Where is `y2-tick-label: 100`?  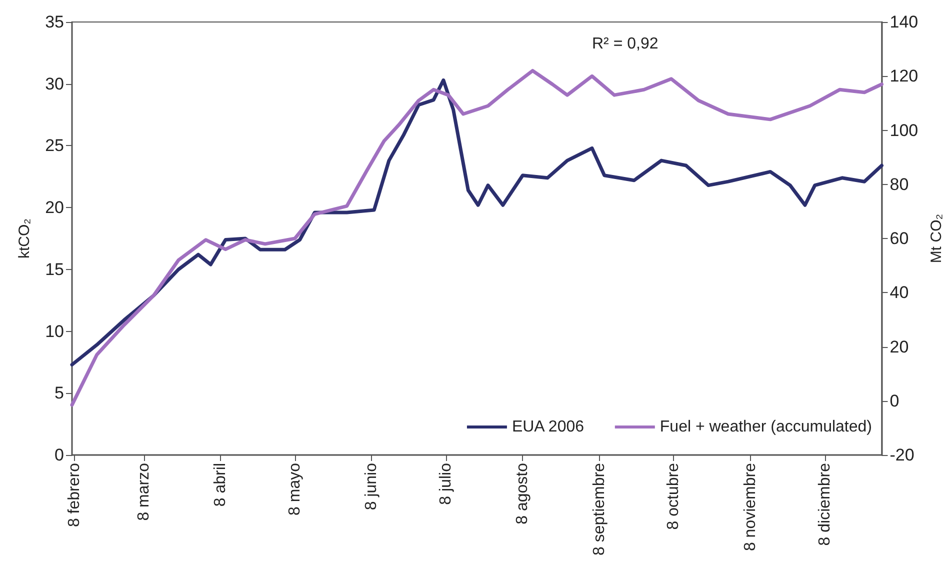 y2-tick-label: 100 is located at coordinates (904, 130).